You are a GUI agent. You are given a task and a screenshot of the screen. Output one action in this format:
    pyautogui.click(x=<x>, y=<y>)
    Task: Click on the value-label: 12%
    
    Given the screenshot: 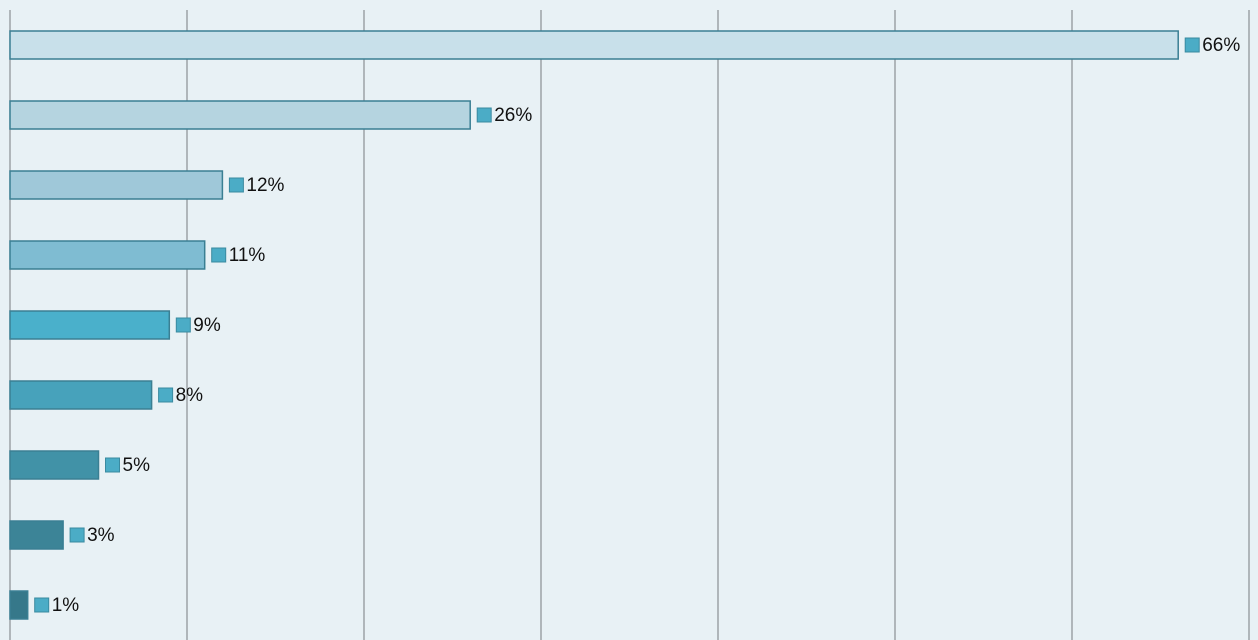 What is the action you would take?
    pyautogui.click(x=265, y=185)
    